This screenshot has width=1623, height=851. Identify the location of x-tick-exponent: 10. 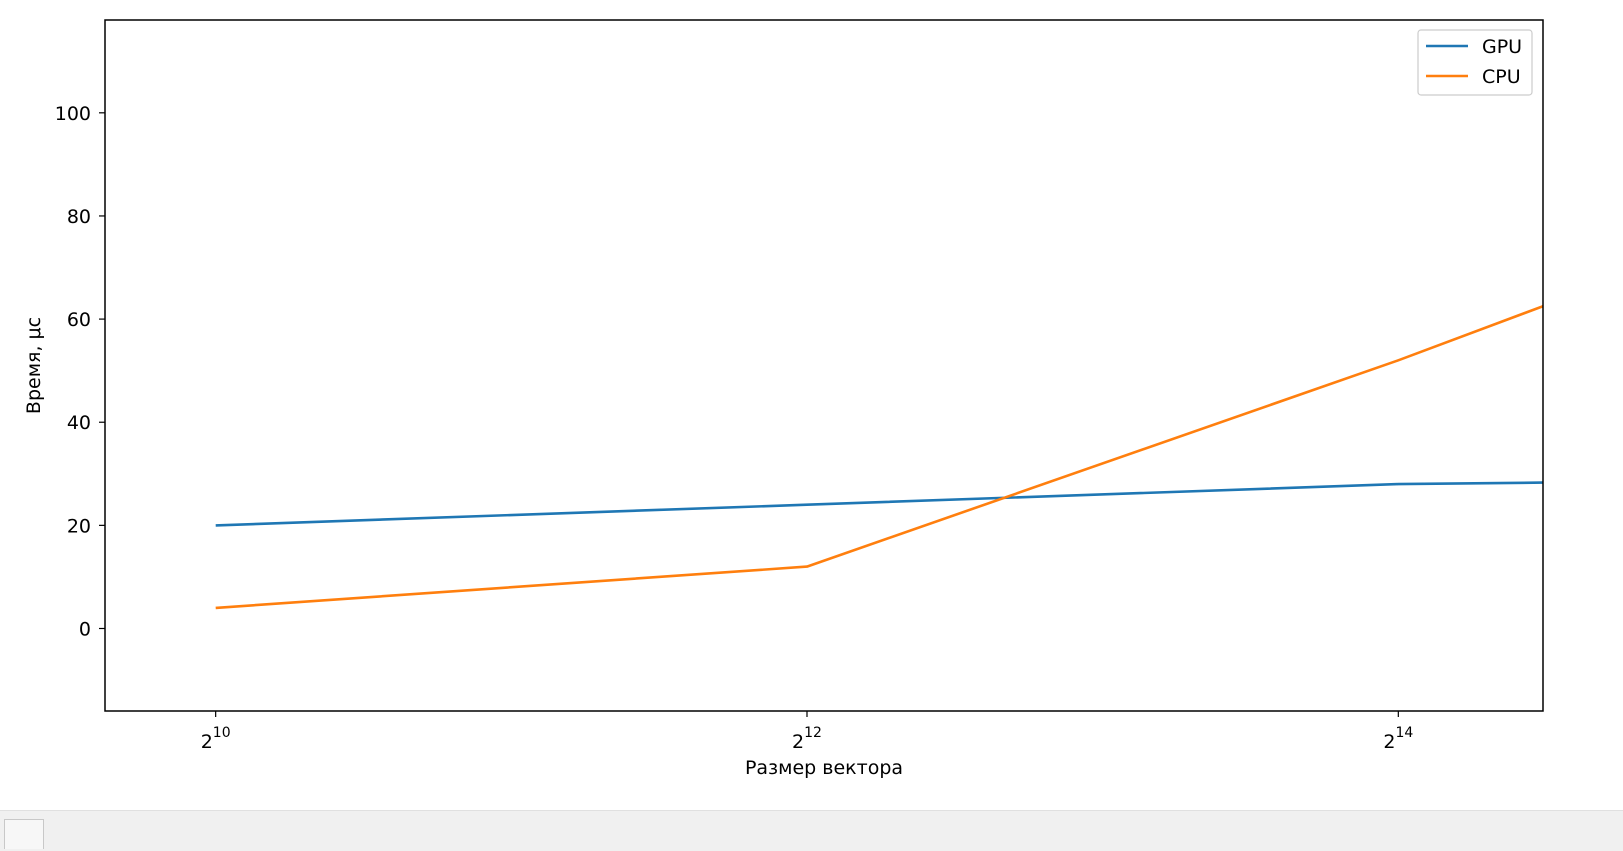
(222, 733).